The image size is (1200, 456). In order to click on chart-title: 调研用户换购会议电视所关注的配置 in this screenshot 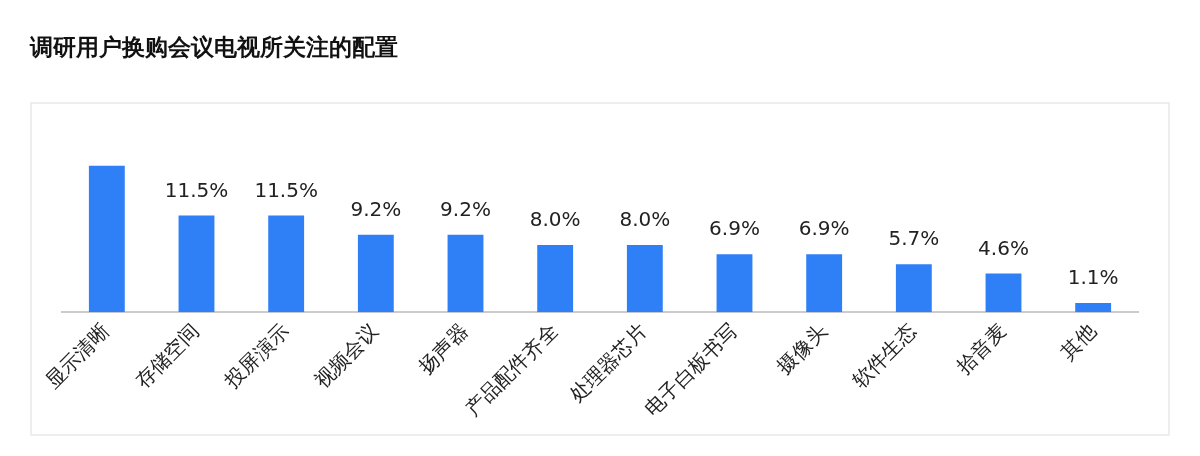, I will do `click(213, 47)`.